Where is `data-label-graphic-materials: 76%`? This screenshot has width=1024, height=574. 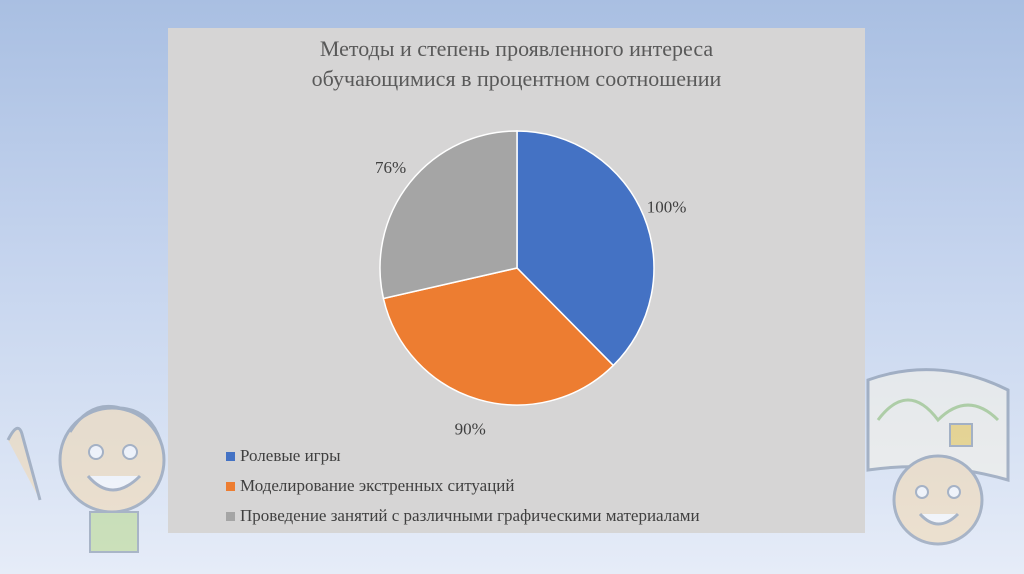
data-label-graphic-materials: 76% is located at coordinates (390, 167).